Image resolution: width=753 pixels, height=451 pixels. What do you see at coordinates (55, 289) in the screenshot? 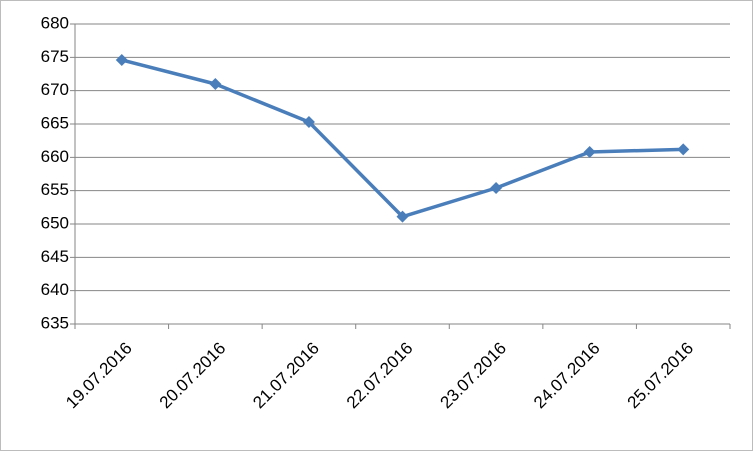
I see `y-tick-label: 640` at bounding box center [55, 289].